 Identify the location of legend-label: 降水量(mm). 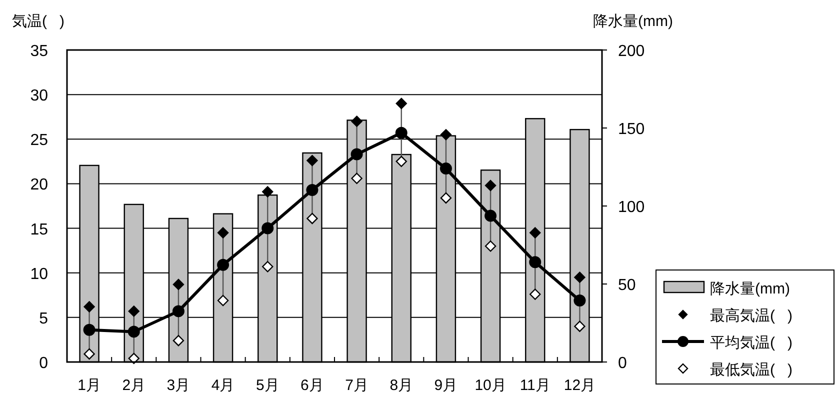
(750, 289).